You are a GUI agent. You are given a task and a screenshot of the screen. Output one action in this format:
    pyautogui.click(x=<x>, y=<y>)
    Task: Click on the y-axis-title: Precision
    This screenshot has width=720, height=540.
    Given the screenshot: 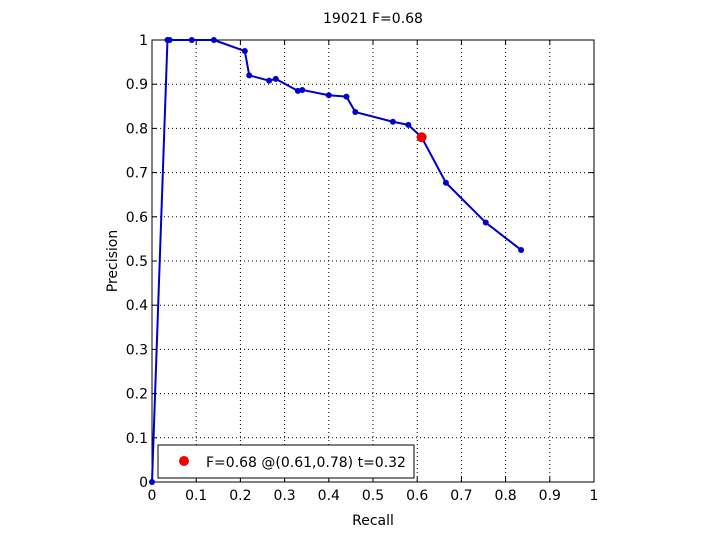 What is the action you would take?
    pyautogui.click(x=113, y=261)
    